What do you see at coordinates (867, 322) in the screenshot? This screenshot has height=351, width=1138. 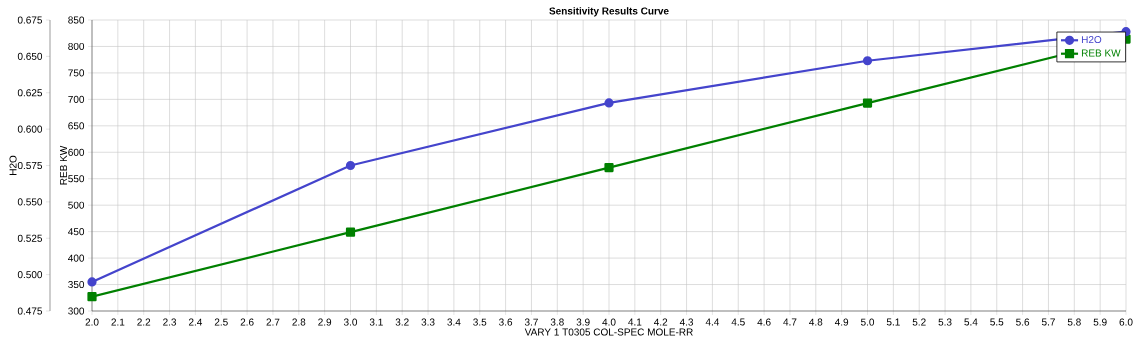 I see `x-tick-label: 5.0` at bounding box center [867, 322].